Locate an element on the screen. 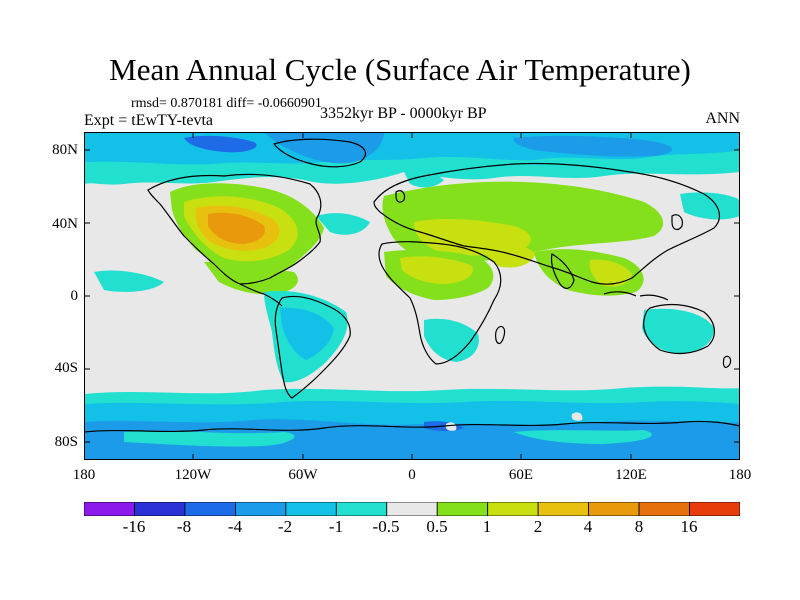 This screenshot has width=800, height=600. lat-label-40n: 40N is located at coordinates (65, 224).